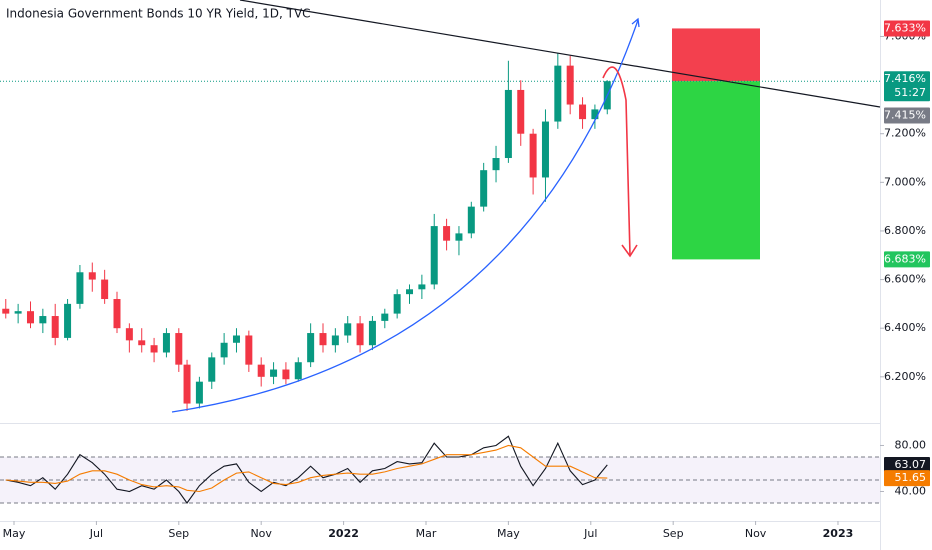 This screenshot has height=550, width=932. What do you see at coordinates (716, 55) in the screenshot?
I see `stop-zone` at bounding box center [716, 55].